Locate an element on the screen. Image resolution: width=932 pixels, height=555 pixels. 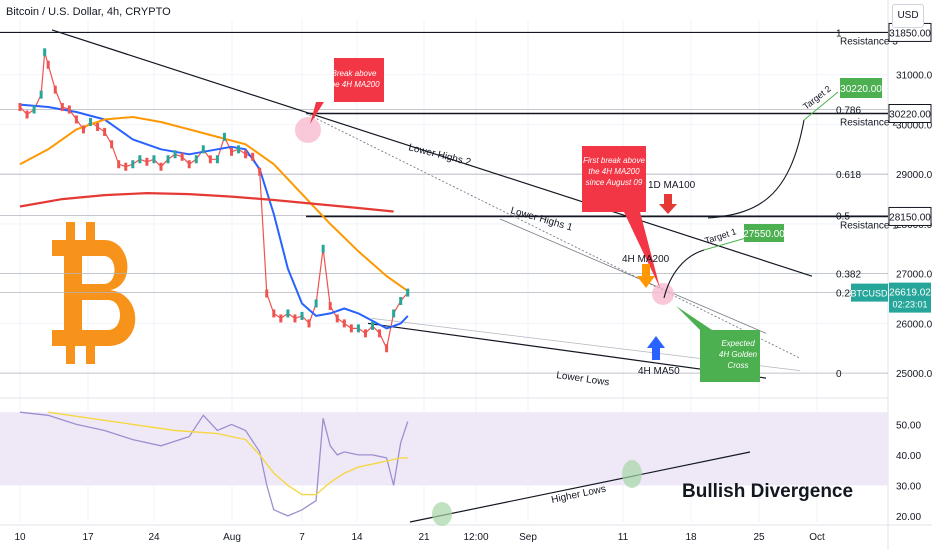
x-tick-label: Oct is located at coordinates (817, 537).